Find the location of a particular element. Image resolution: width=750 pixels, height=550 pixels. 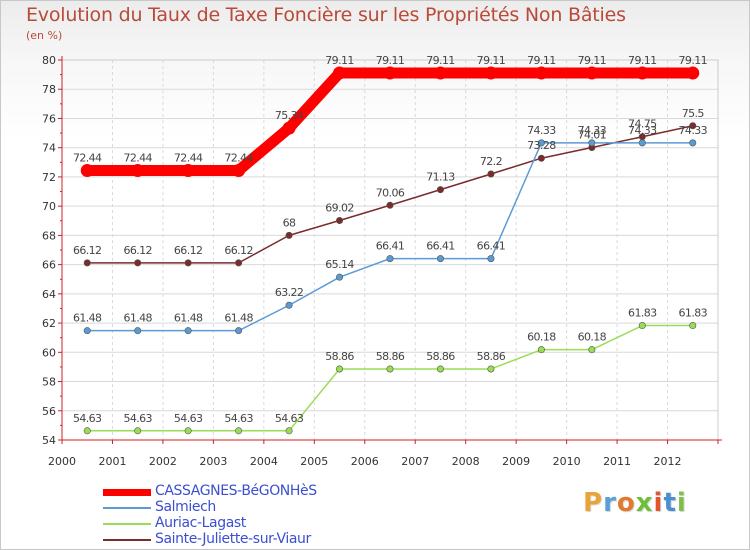

y-tick-label: 70 is located at coordinates (49, 206).